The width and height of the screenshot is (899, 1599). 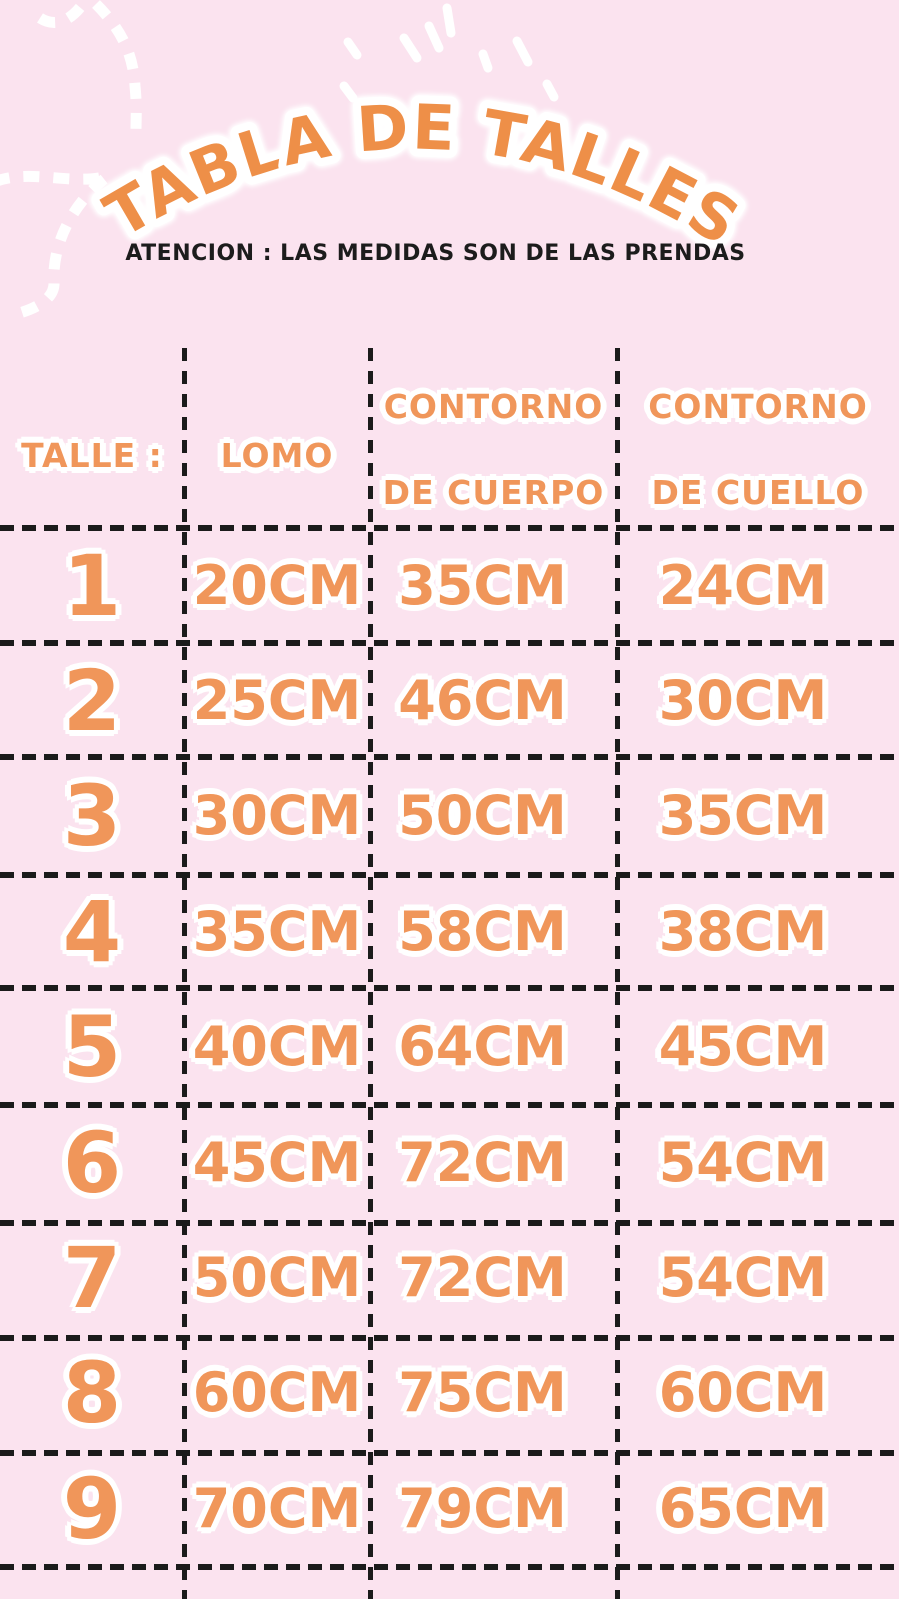 I want to click on title-arc: TABLA DE TALLES, so click(x=422, y=175).